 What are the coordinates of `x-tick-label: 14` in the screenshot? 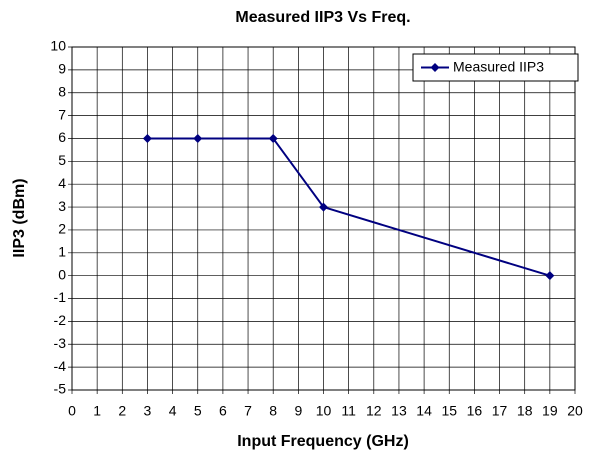 It's located at (424, 411).